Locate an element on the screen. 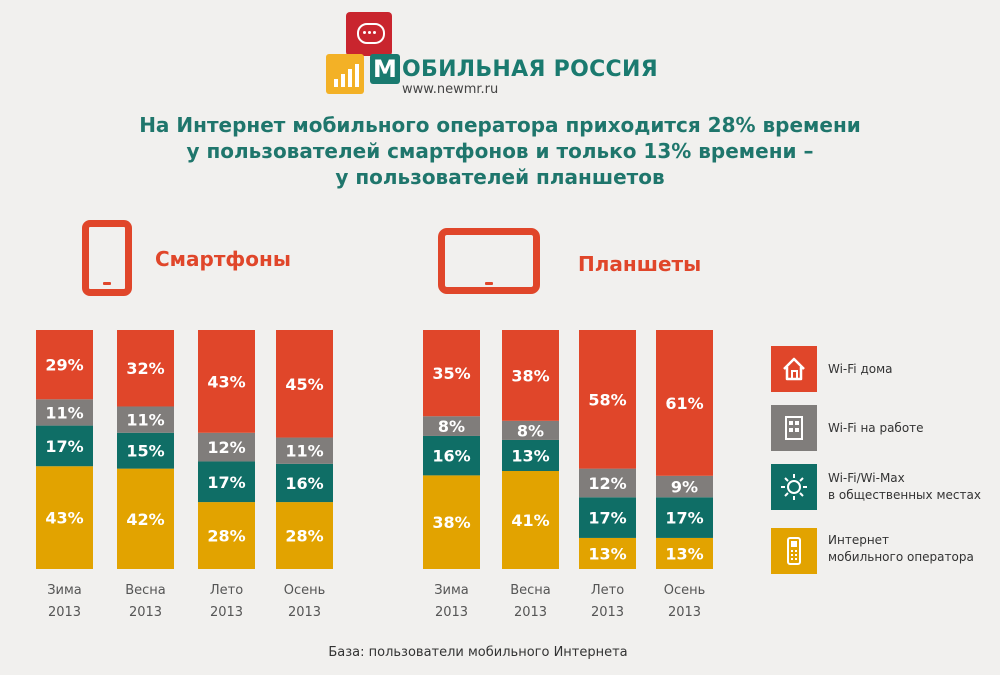 Image resolution: width=1000 pixels, height=675 pixels. legend-label-wifi-public-line2: в общественных местах is located at coordinates (904, 495).